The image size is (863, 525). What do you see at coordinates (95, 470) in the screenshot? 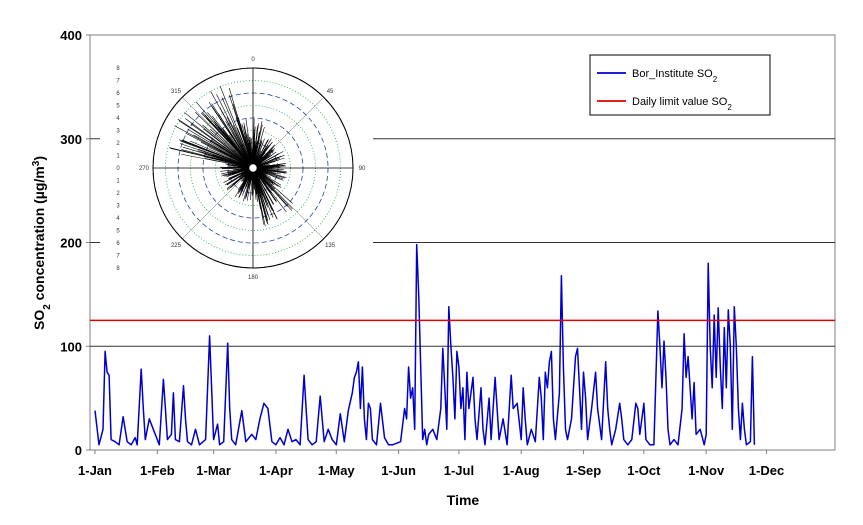
I see `x-tick-label: 1-Jan` at bounding box center [95, 470].